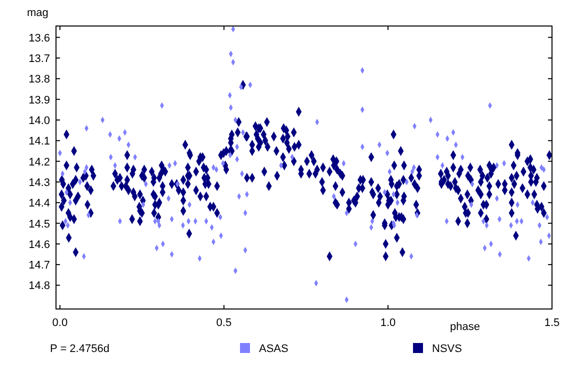 This screenshot has height=373, width=587. What do you see at coordinates (447, 349) in the screenshot?
I see `legend-label: NSVS` at bounding box center [447, 349].